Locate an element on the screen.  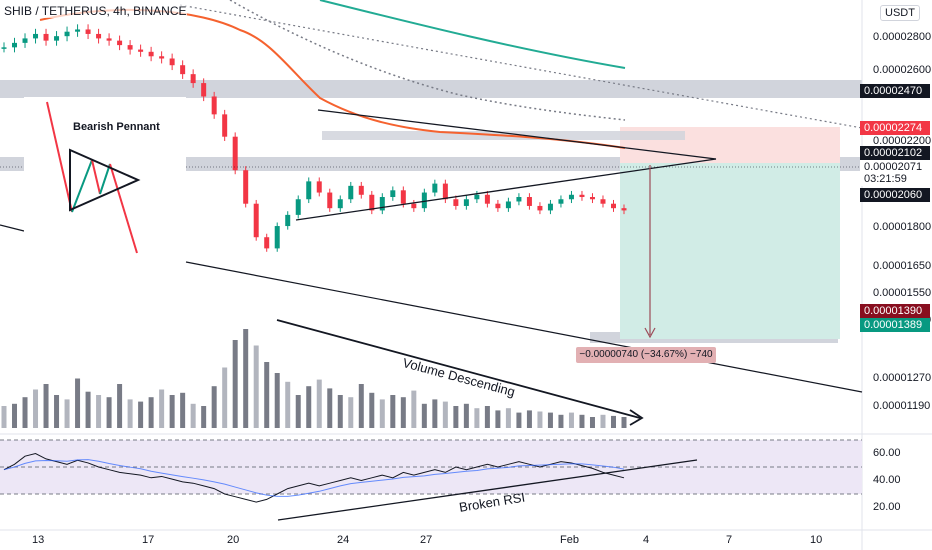
time-tick-label: 7 is located at coordinates (729, 540).